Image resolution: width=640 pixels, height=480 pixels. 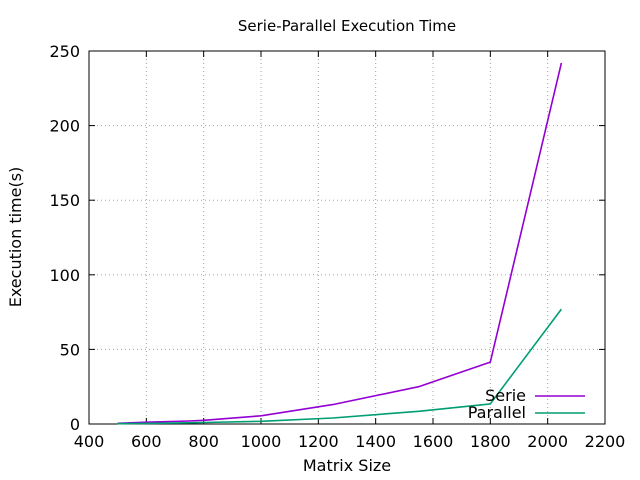 I want to click on x-axis-title: Matrix Size, so click(x=347, y=465).